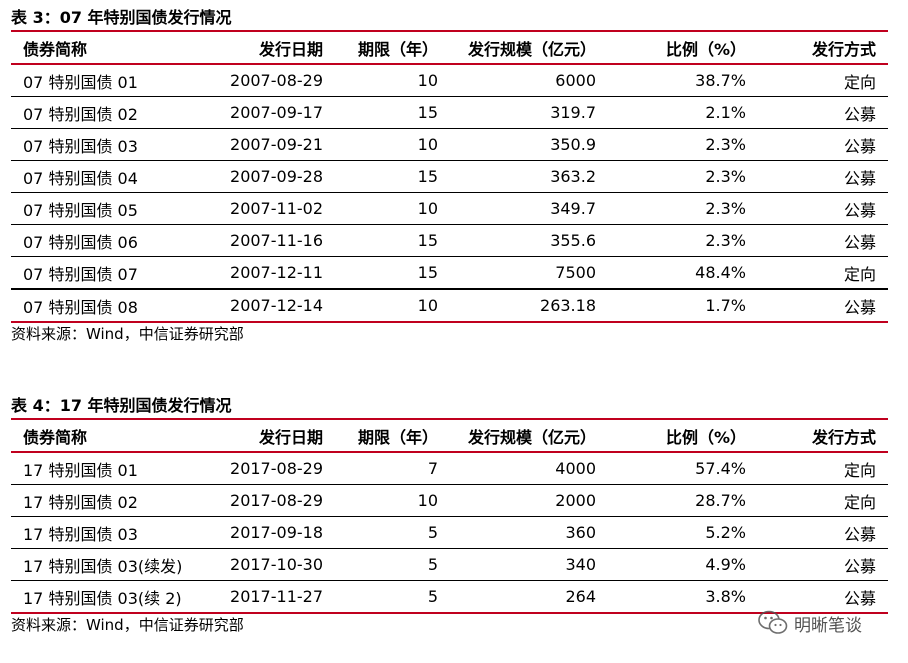  Describe the element at coordinates (101, 500) in the screenshot. I see `cell-name: 17 特别国债 02` at that location.